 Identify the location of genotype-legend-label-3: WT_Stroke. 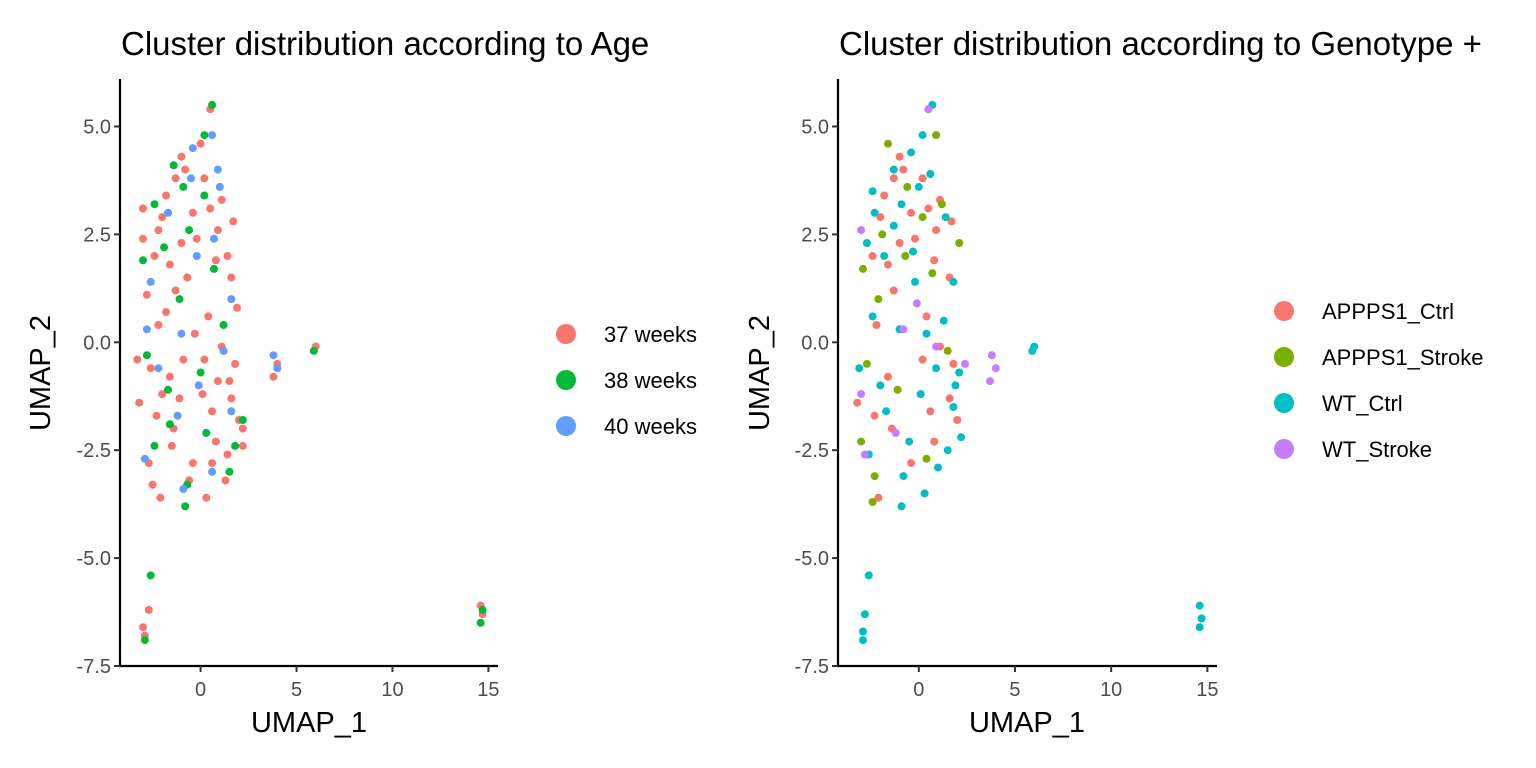
(1377, 449).